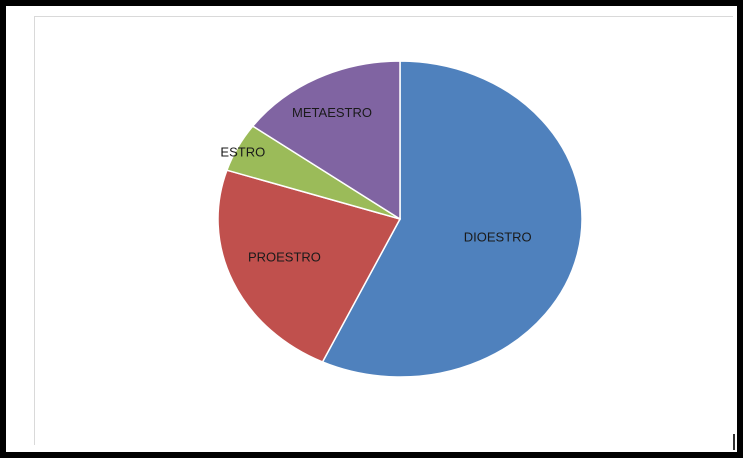  I want to click on pie-slice-metaestro, so click(326, 140).